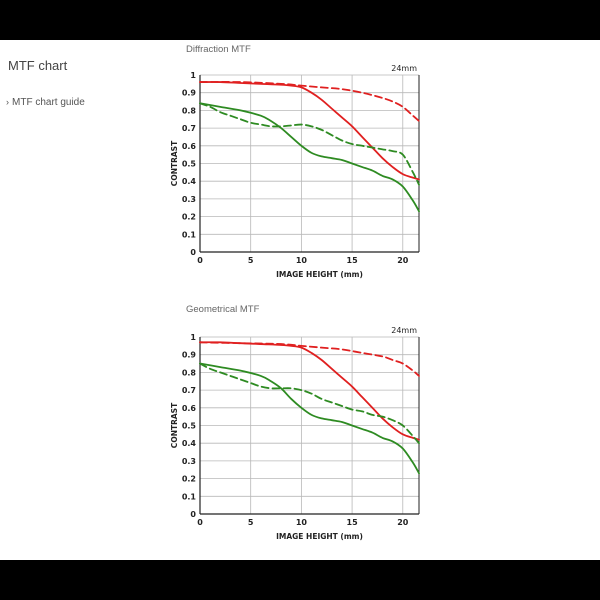 The width and height of the screenshot is (600, 600). I want to click on chevron-right-icon: ›, so click(7, 102).